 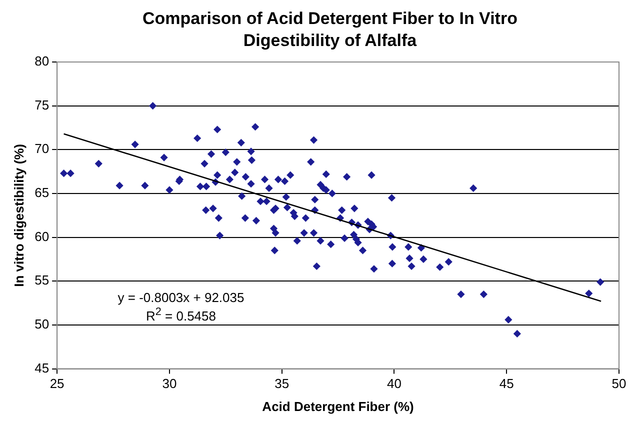 What do you see at coordinates (18, 215) in the screenshot?
I see `y-axis-title: In vitro digestibility (%)` at bounding box center [18, 215].